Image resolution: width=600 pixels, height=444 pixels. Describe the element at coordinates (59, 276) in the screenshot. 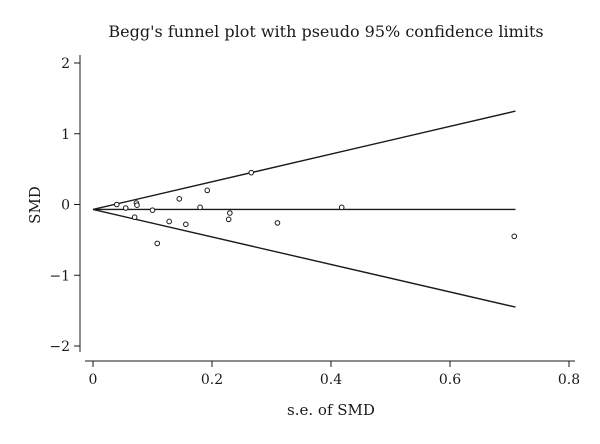

I see `y-tick-label: −1` at that location.